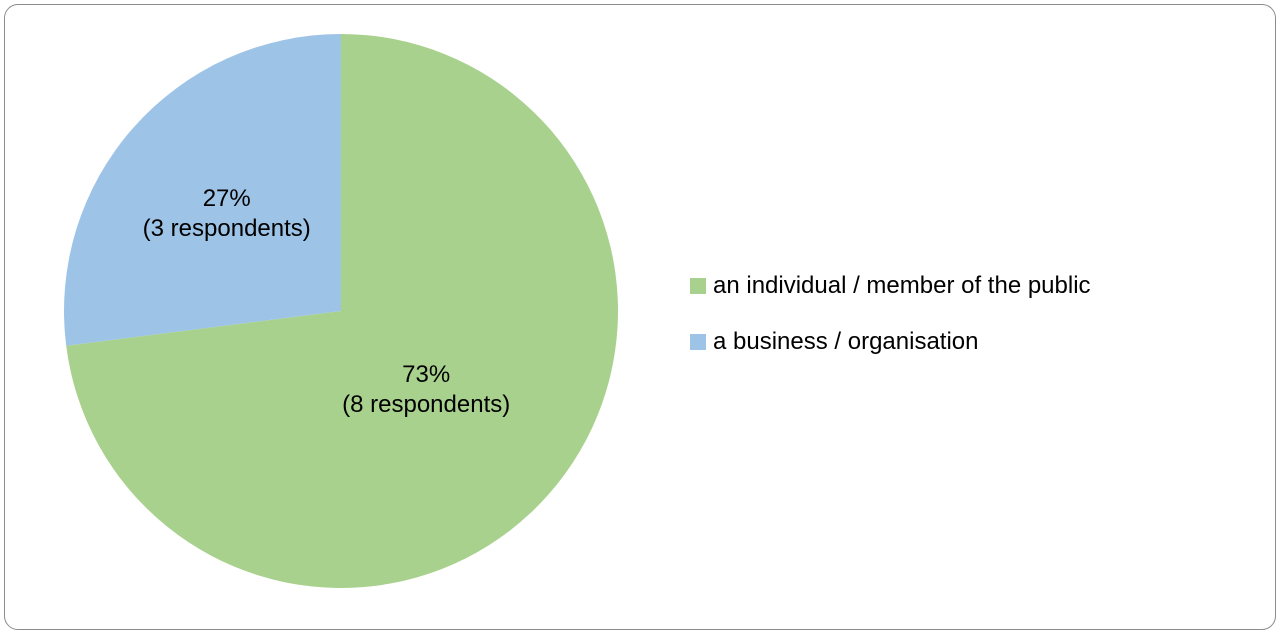  What do you see at coordinates (698, 286) in the screenshot?
I see `legend-swatch-individual` at bounding box center [698, 286].